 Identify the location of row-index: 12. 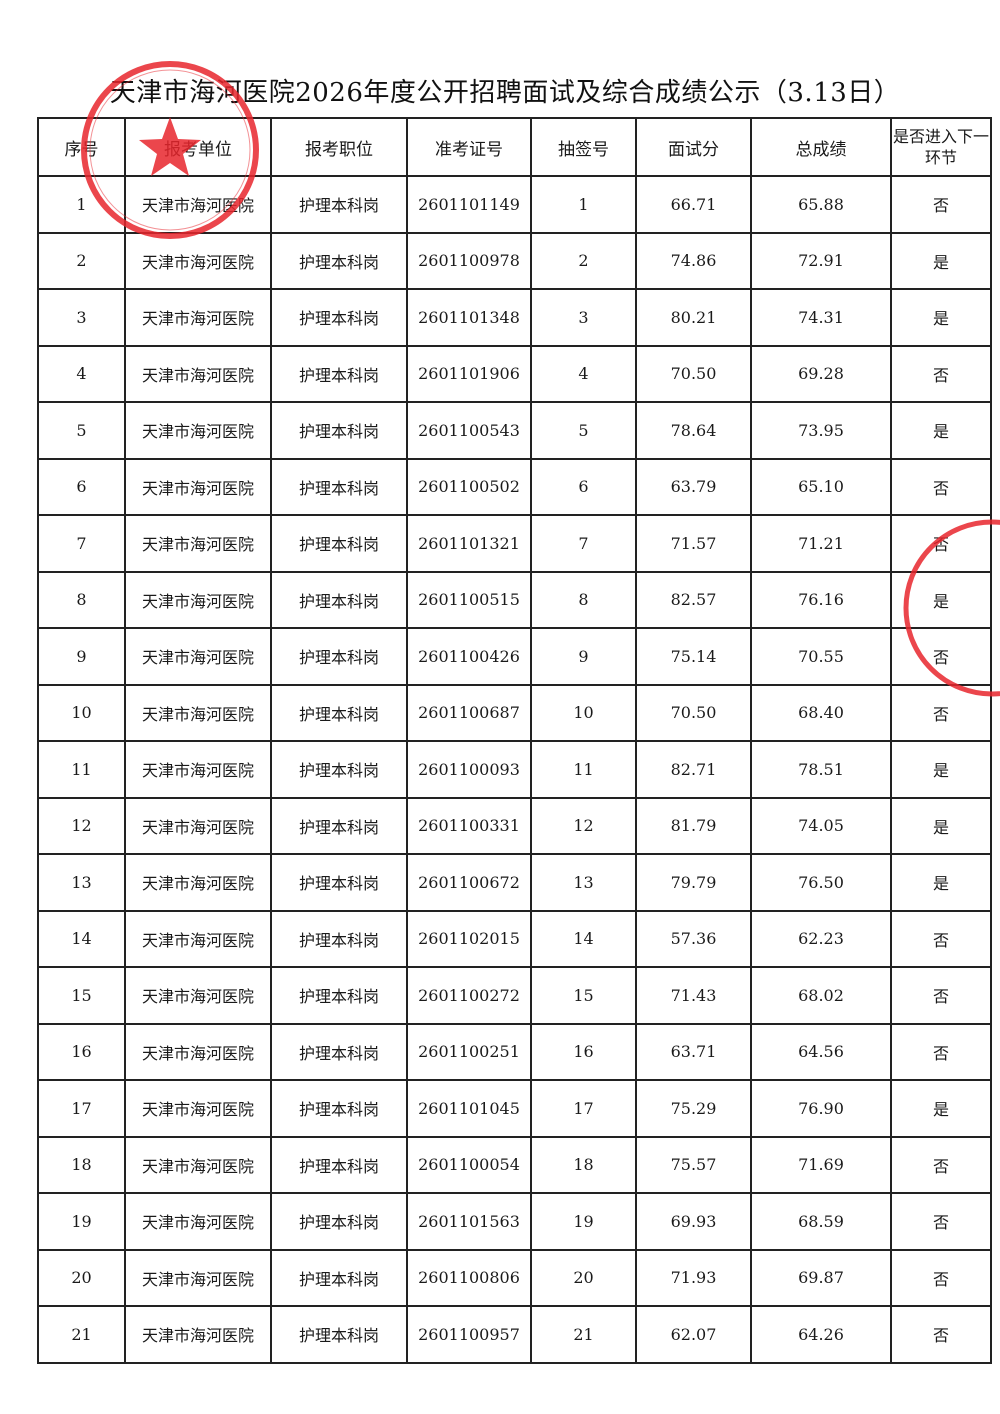
(81, 825).